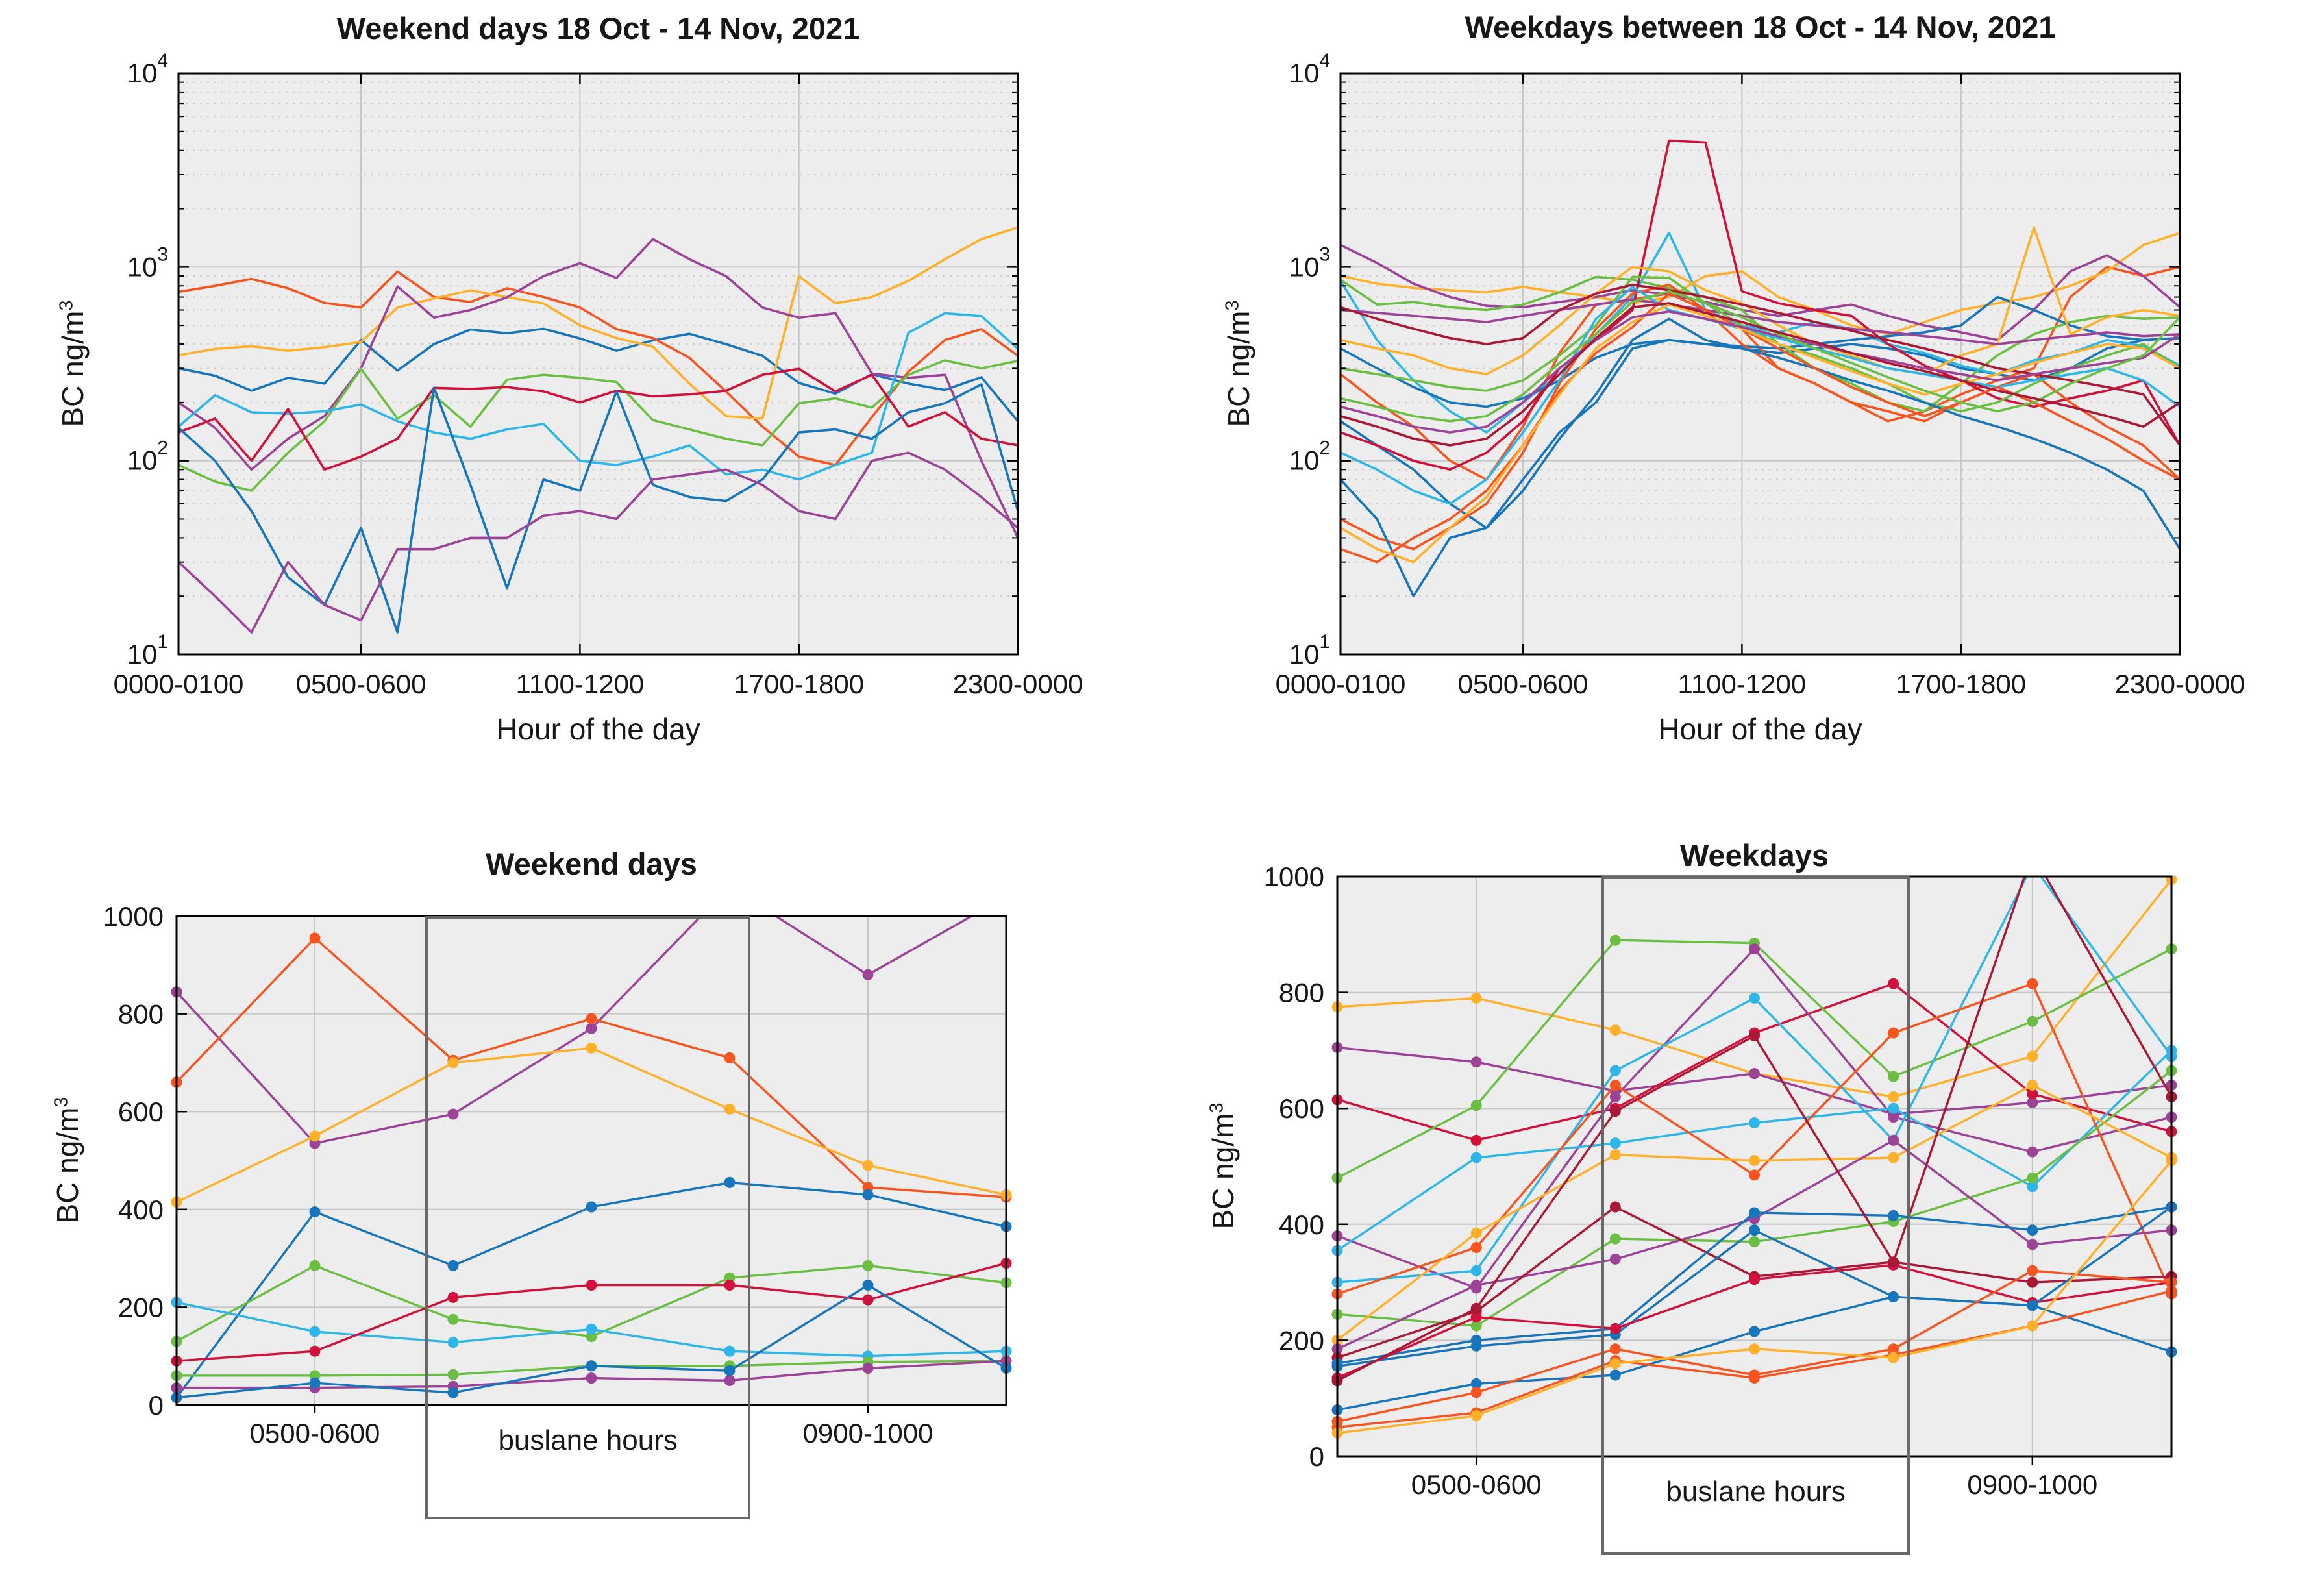  What do you see at coordinates (1754, 855) in the screenshot?
I see `chart-title-weekday-morning: Weekdays` at bounding box center [1754, 855].